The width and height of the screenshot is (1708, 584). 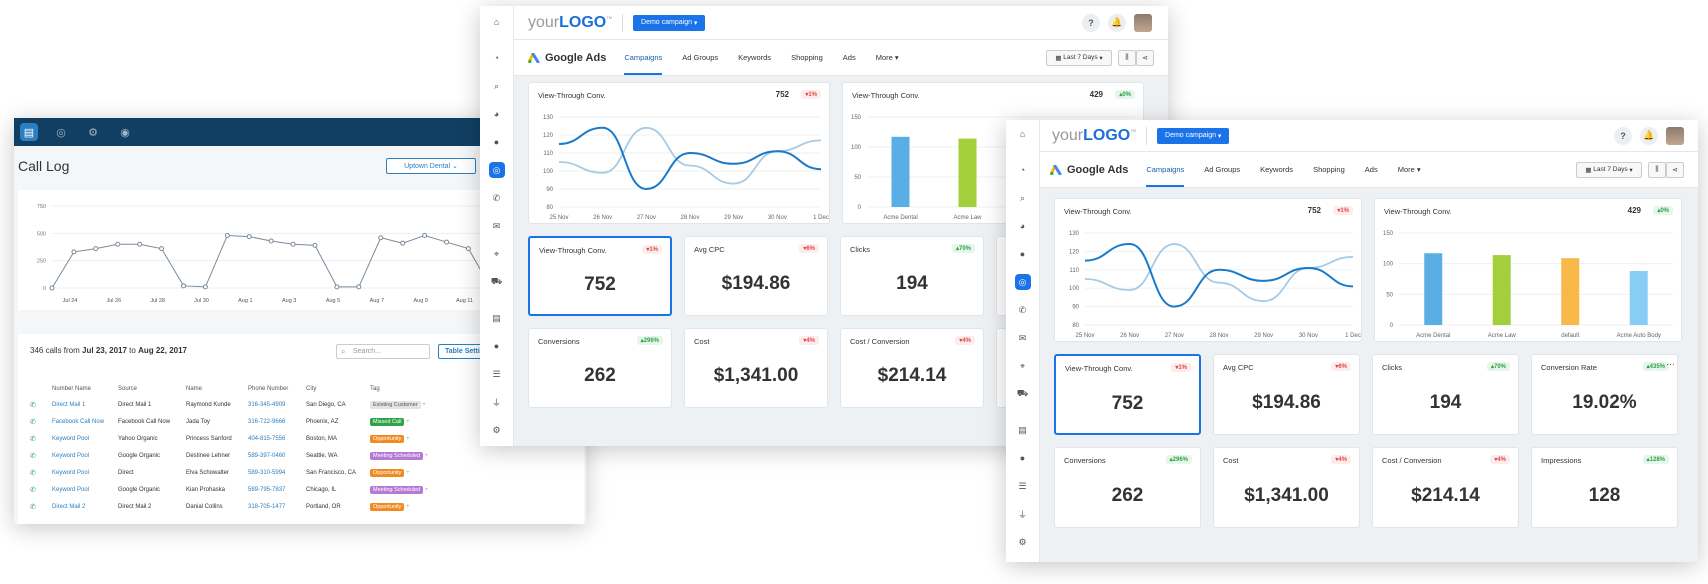 What do you see at coordinates (267, 489) in the screenshot?
I see `cell-phone: 589-795-7837` at bounding box center [267, 489].